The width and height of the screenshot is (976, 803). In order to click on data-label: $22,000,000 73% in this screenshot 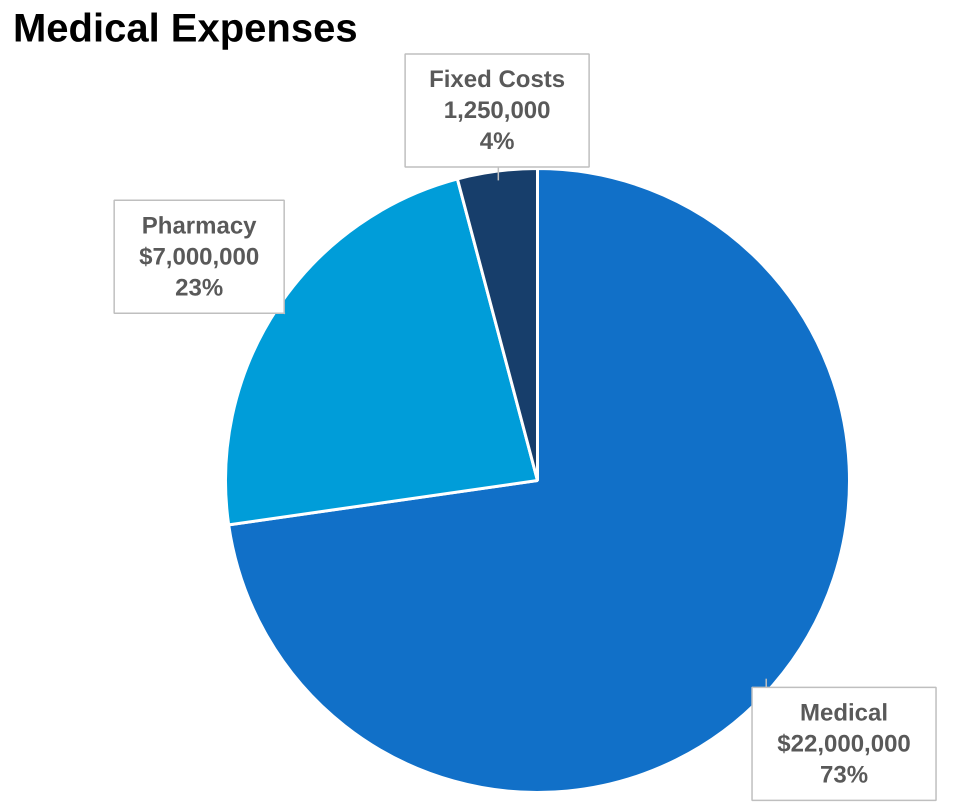, I will do `click(844, 759)`.